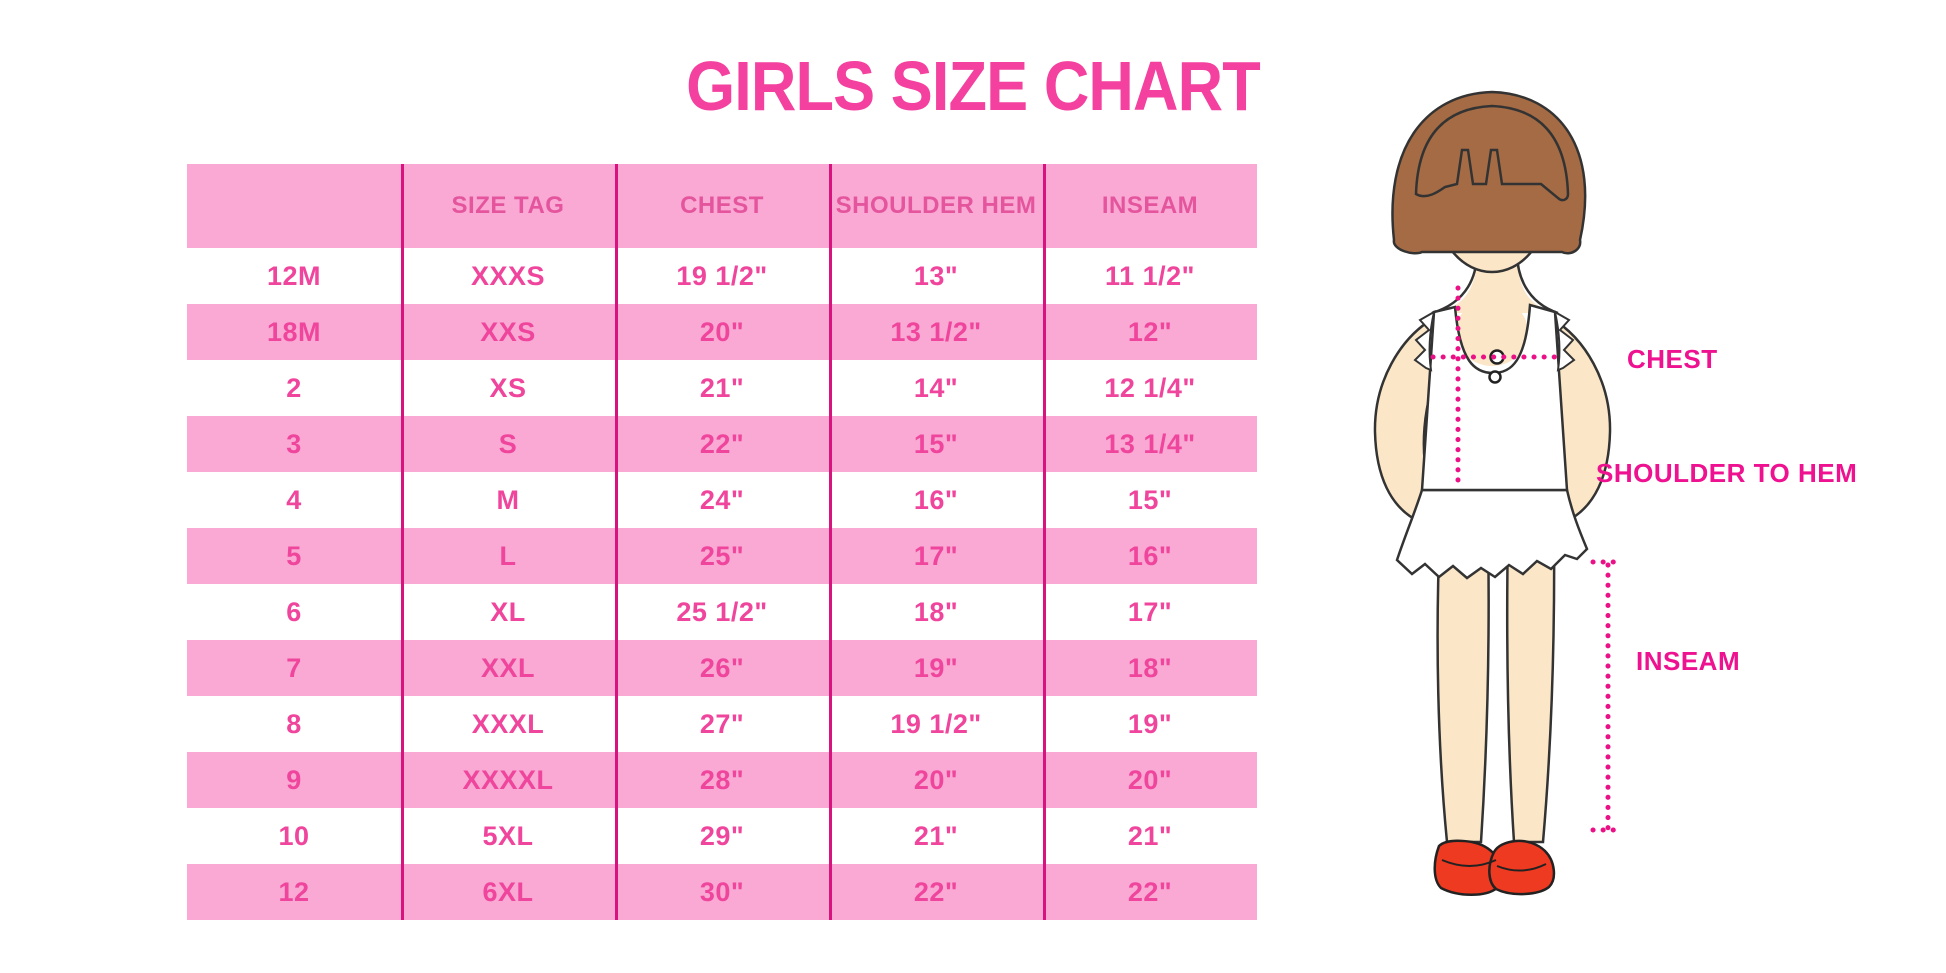 The image size is (1946, 973). I want to click on table-cell: 24", so click(722, 499).